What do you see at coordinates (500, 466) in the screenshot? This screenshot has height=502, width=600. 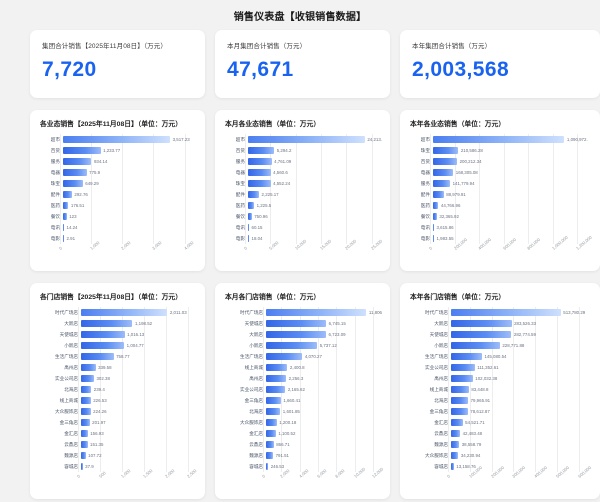 I see `bar-row: 容城店 13,158.76` at bounding box center [500, 466].